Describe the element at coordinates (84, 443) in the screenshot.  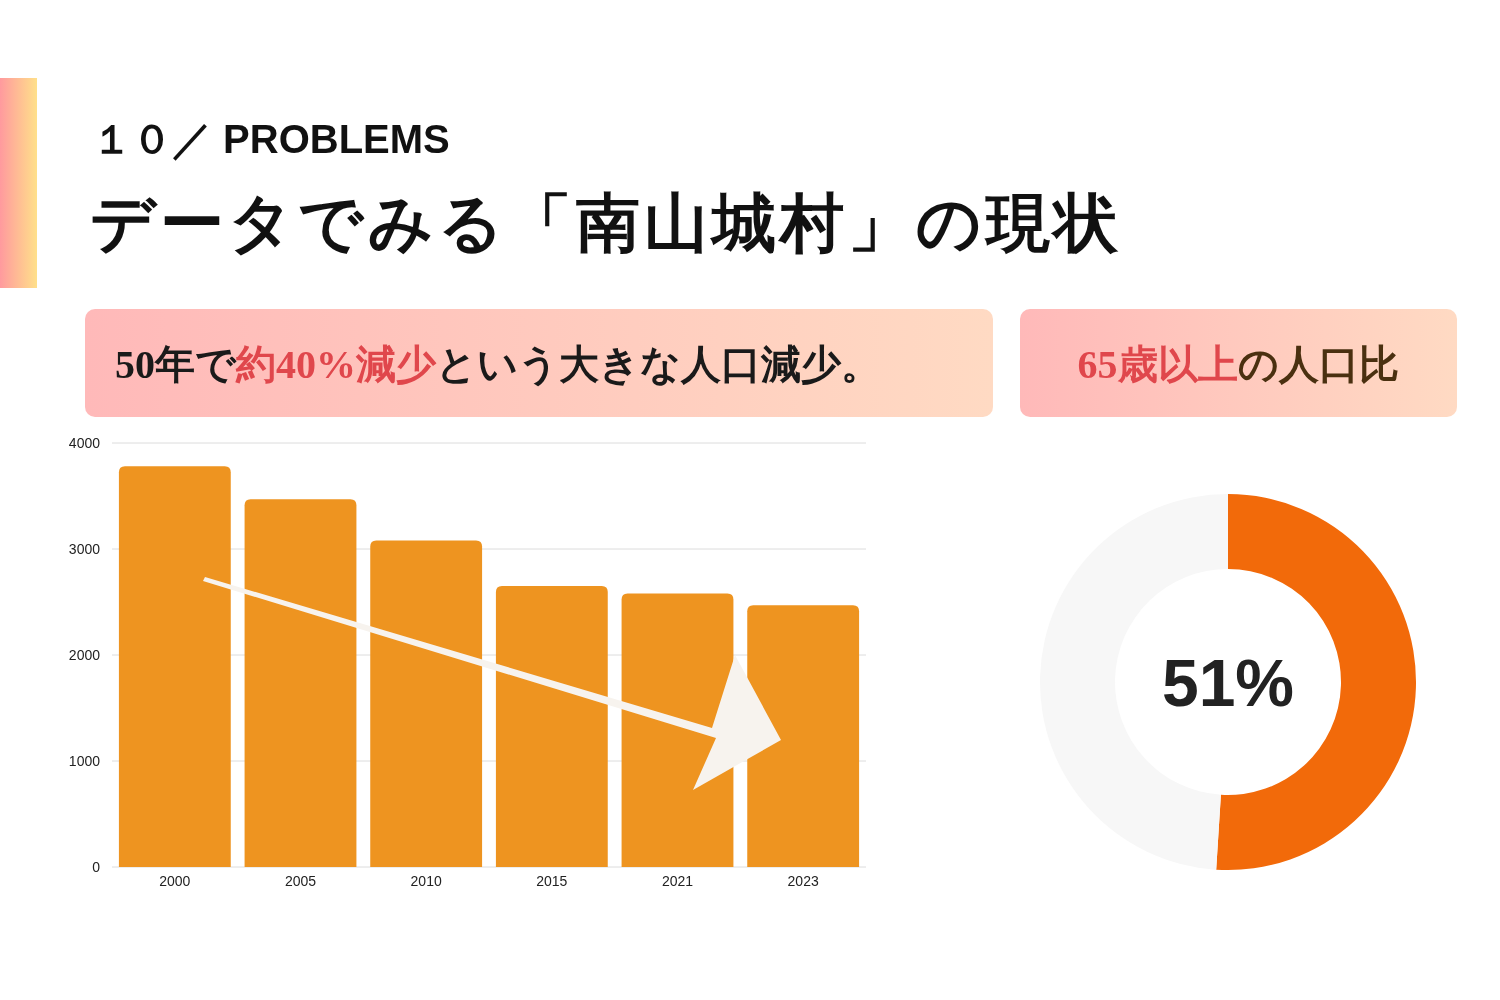
I see `y-tick-label: 4000` at that location.